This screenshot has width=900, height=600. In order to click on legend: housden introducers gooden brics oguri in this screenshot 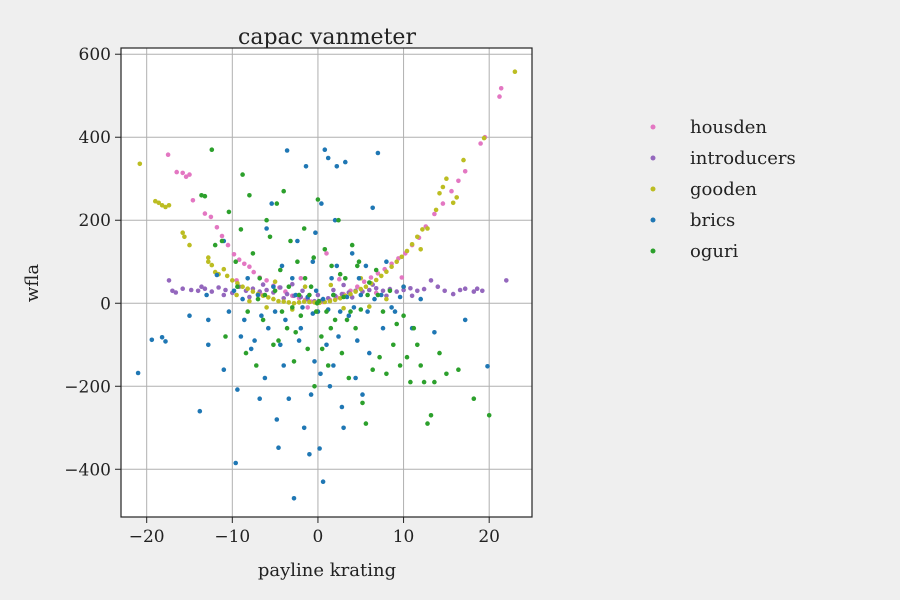, I will do `click(723, 189)`.